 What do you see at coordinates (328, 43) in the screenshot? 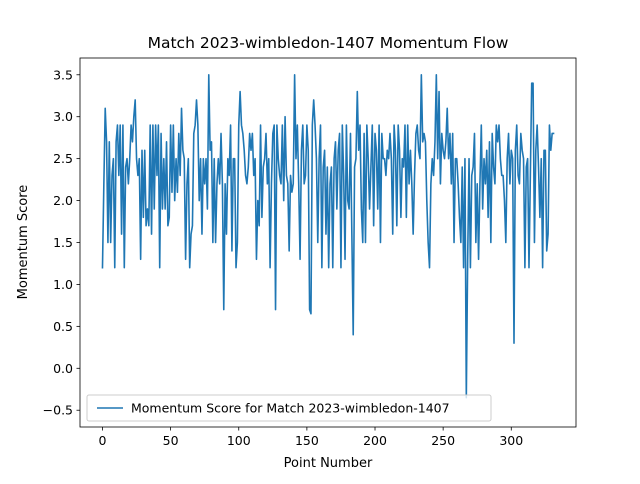
I see `chart-title: Match 2023-wimbledon-1407 Momentum Flow` at bounding box center [328, 43].